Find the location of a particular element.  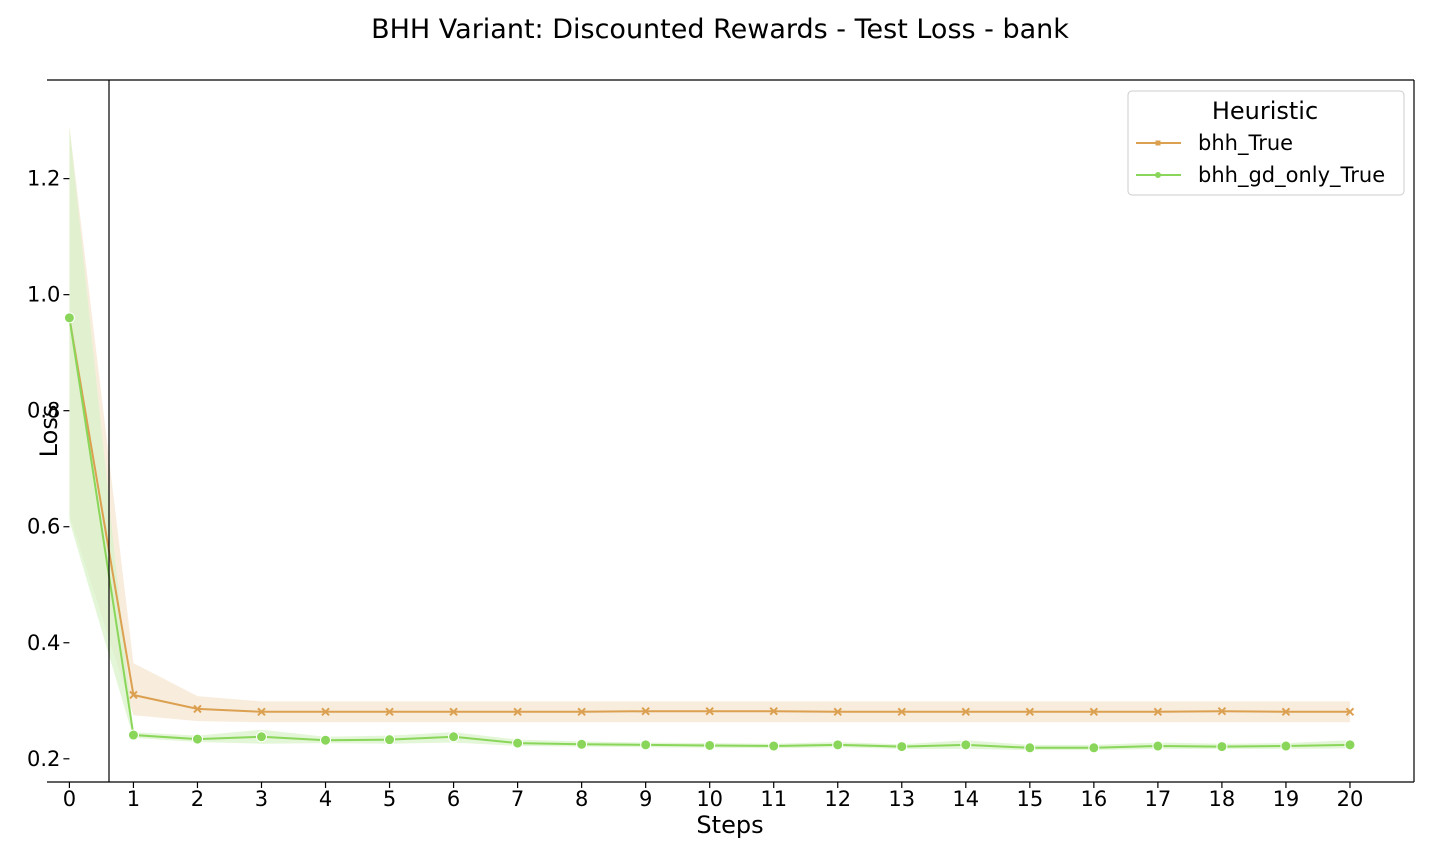

x-tick-label-6: 6 is located at coordinates (453, 799).